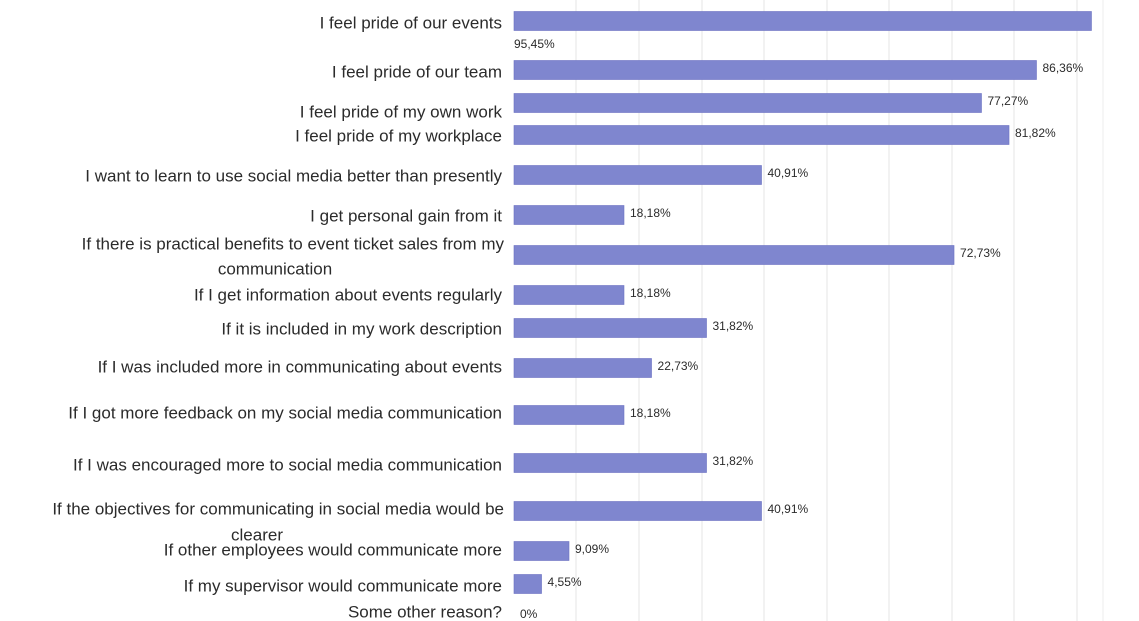  I want to click on data-label: 22,73%, so click(678, 366).